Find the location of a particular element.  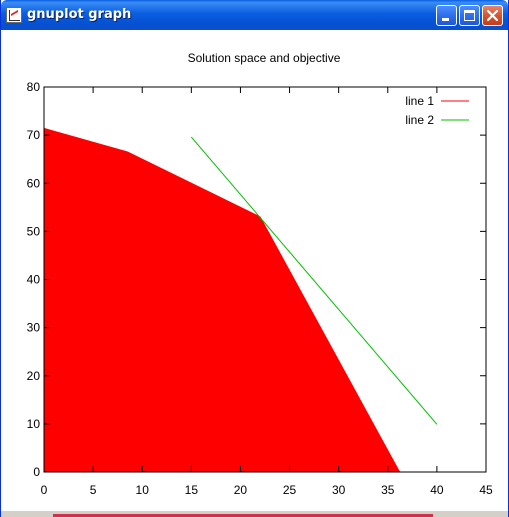

close-icon is located at coordinates (492, 15).